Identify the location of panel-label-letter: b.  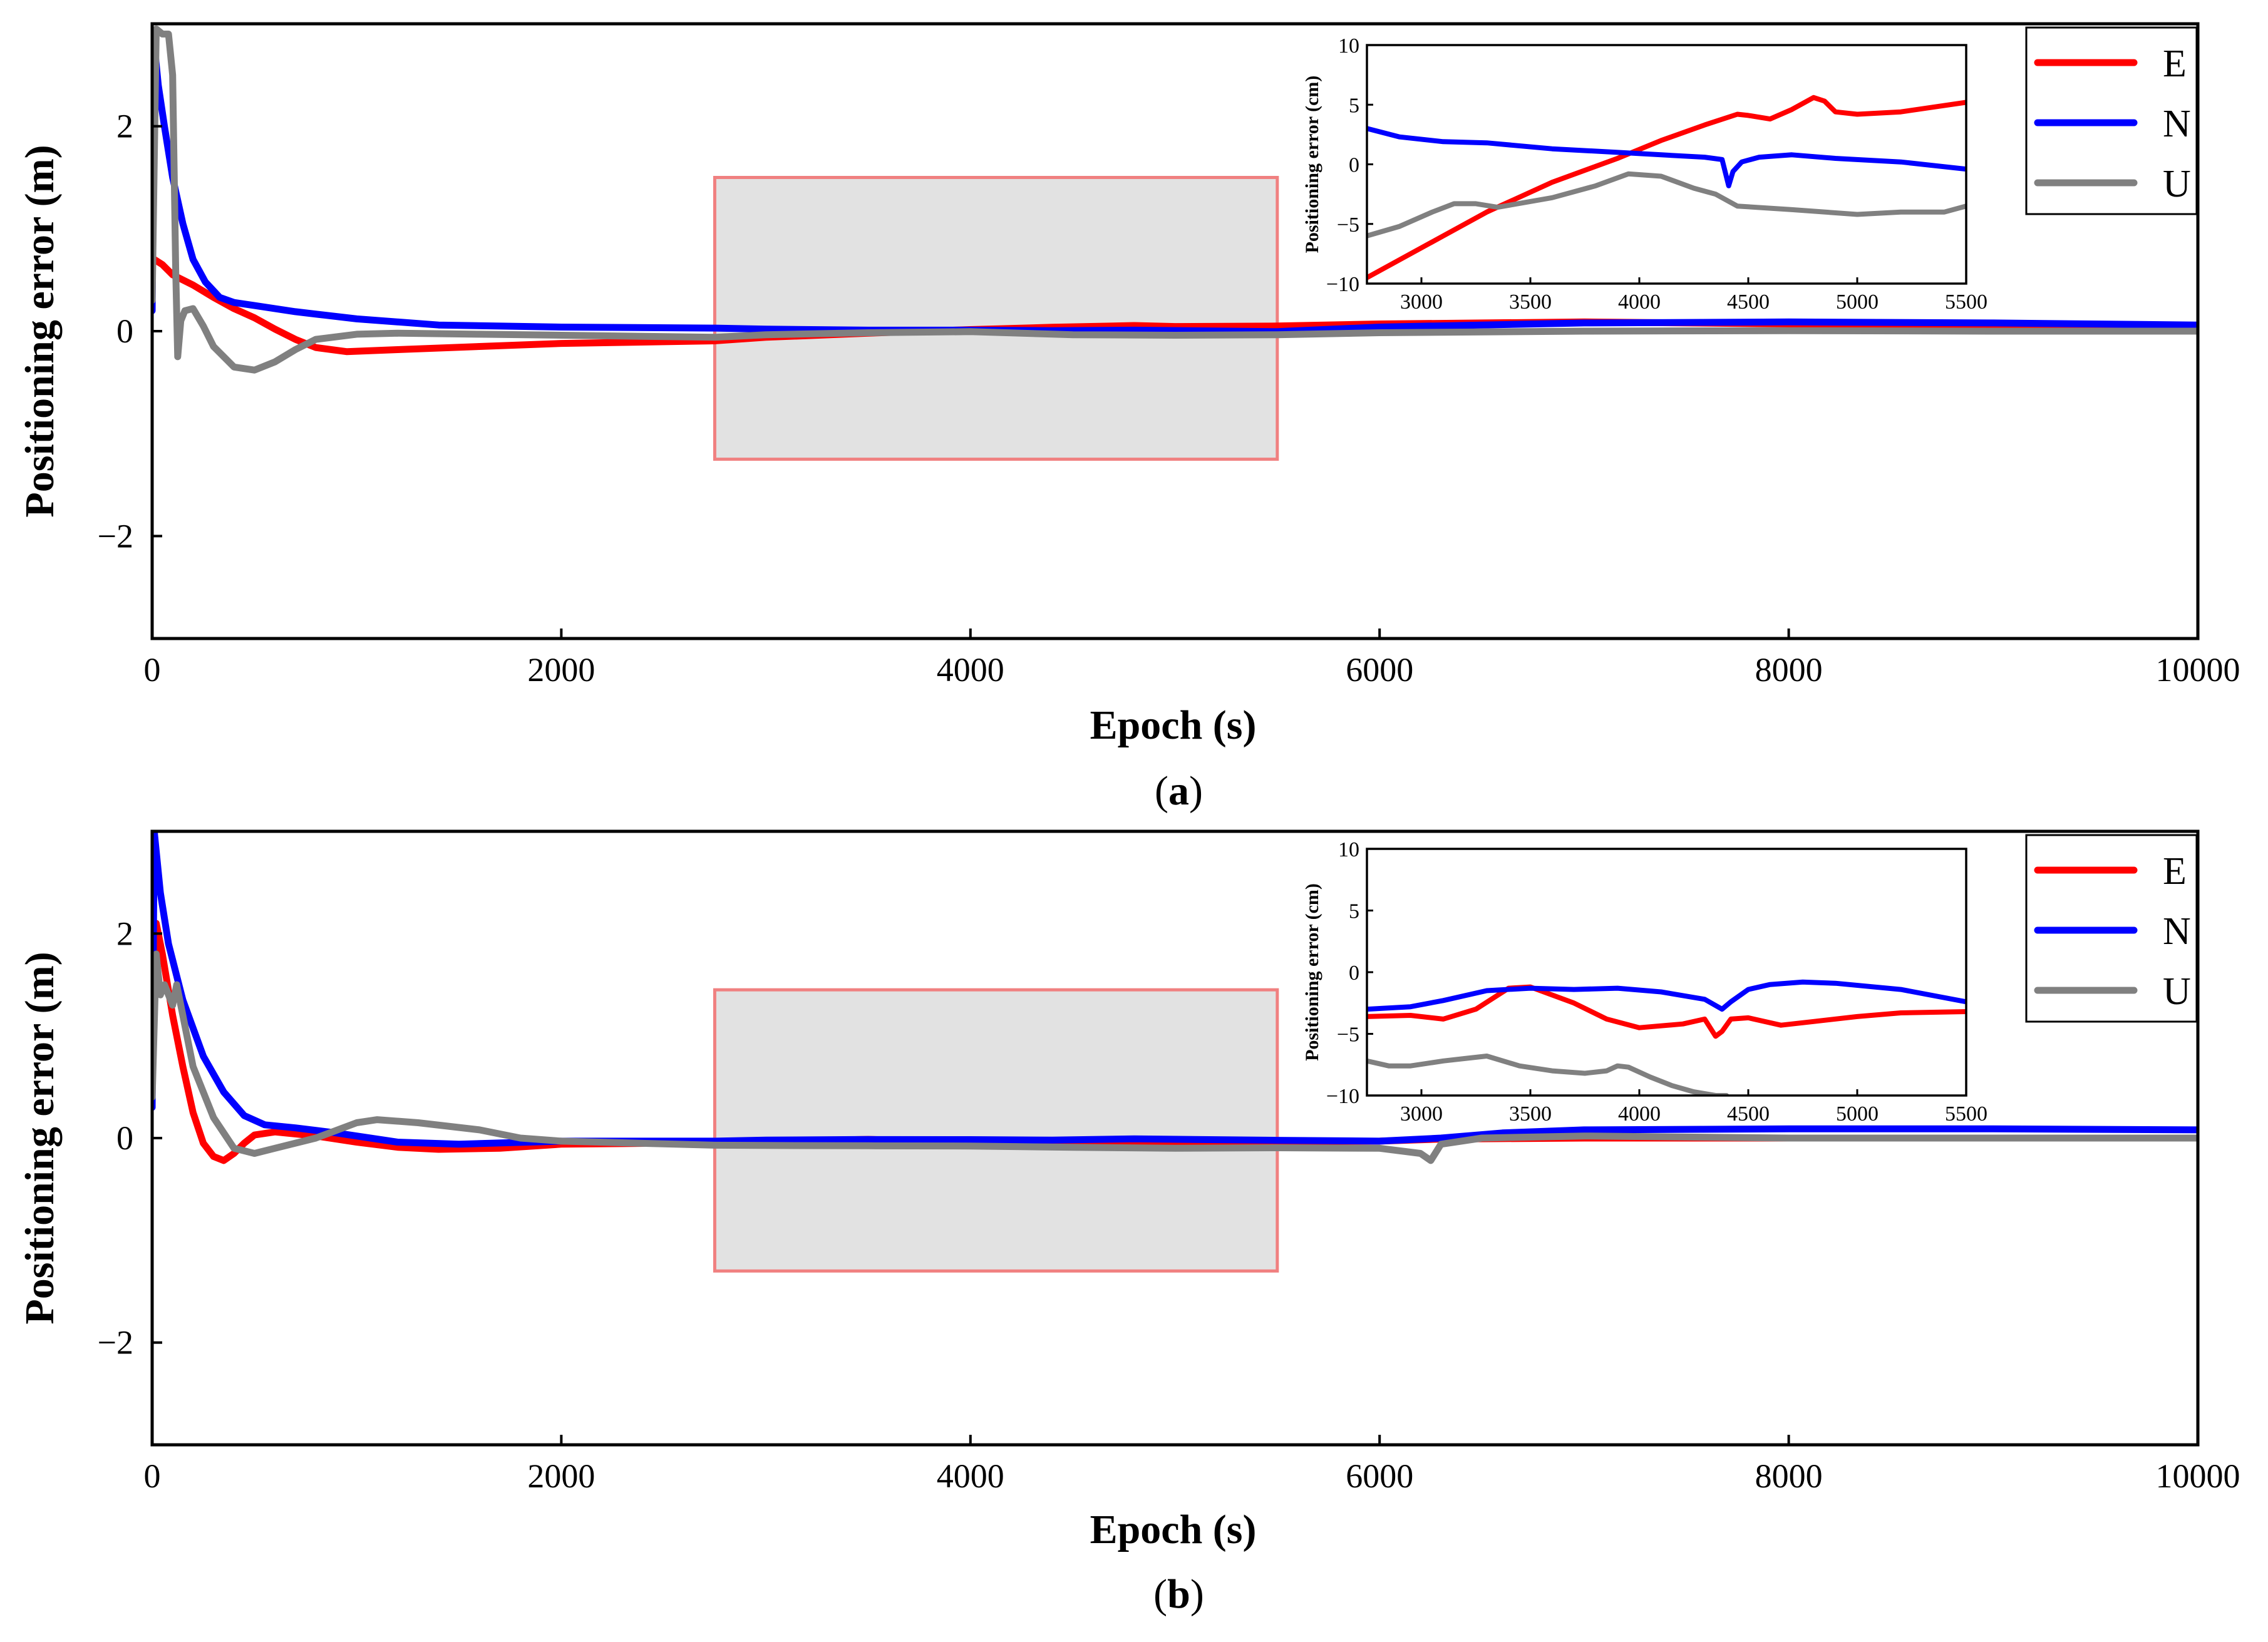
(1178, 1594).